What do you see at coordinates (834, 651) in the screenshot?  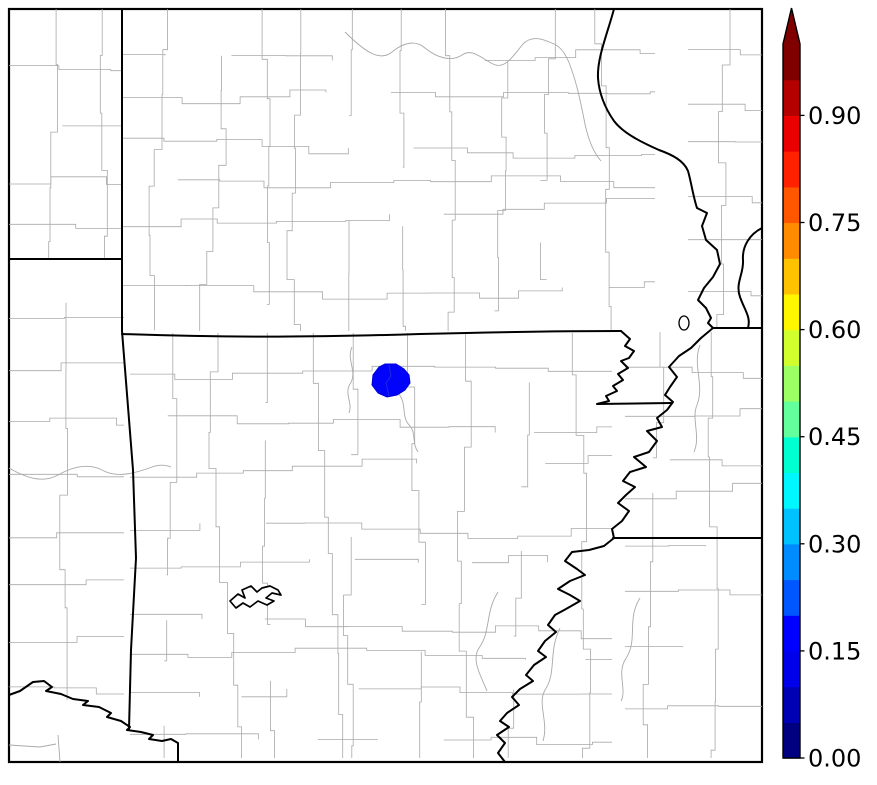 I see `colorbar-tick-label: 0.15` at bounding box center [834, 651].